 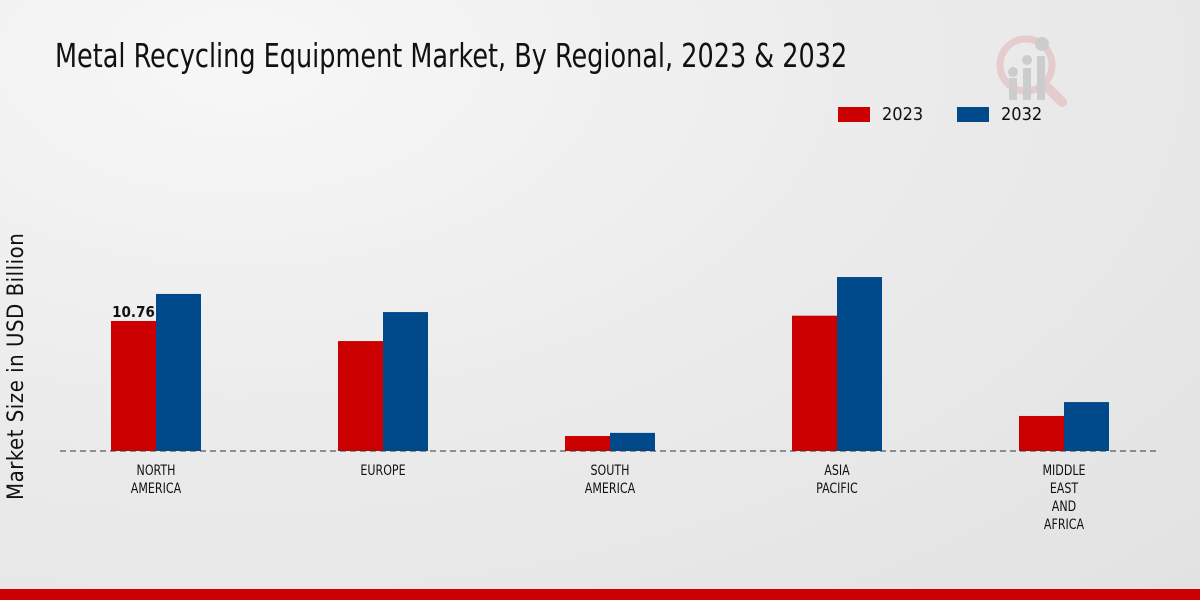 I want to click on x-tick-label: SOUTH AMERICA, so click(x=610, y=480).